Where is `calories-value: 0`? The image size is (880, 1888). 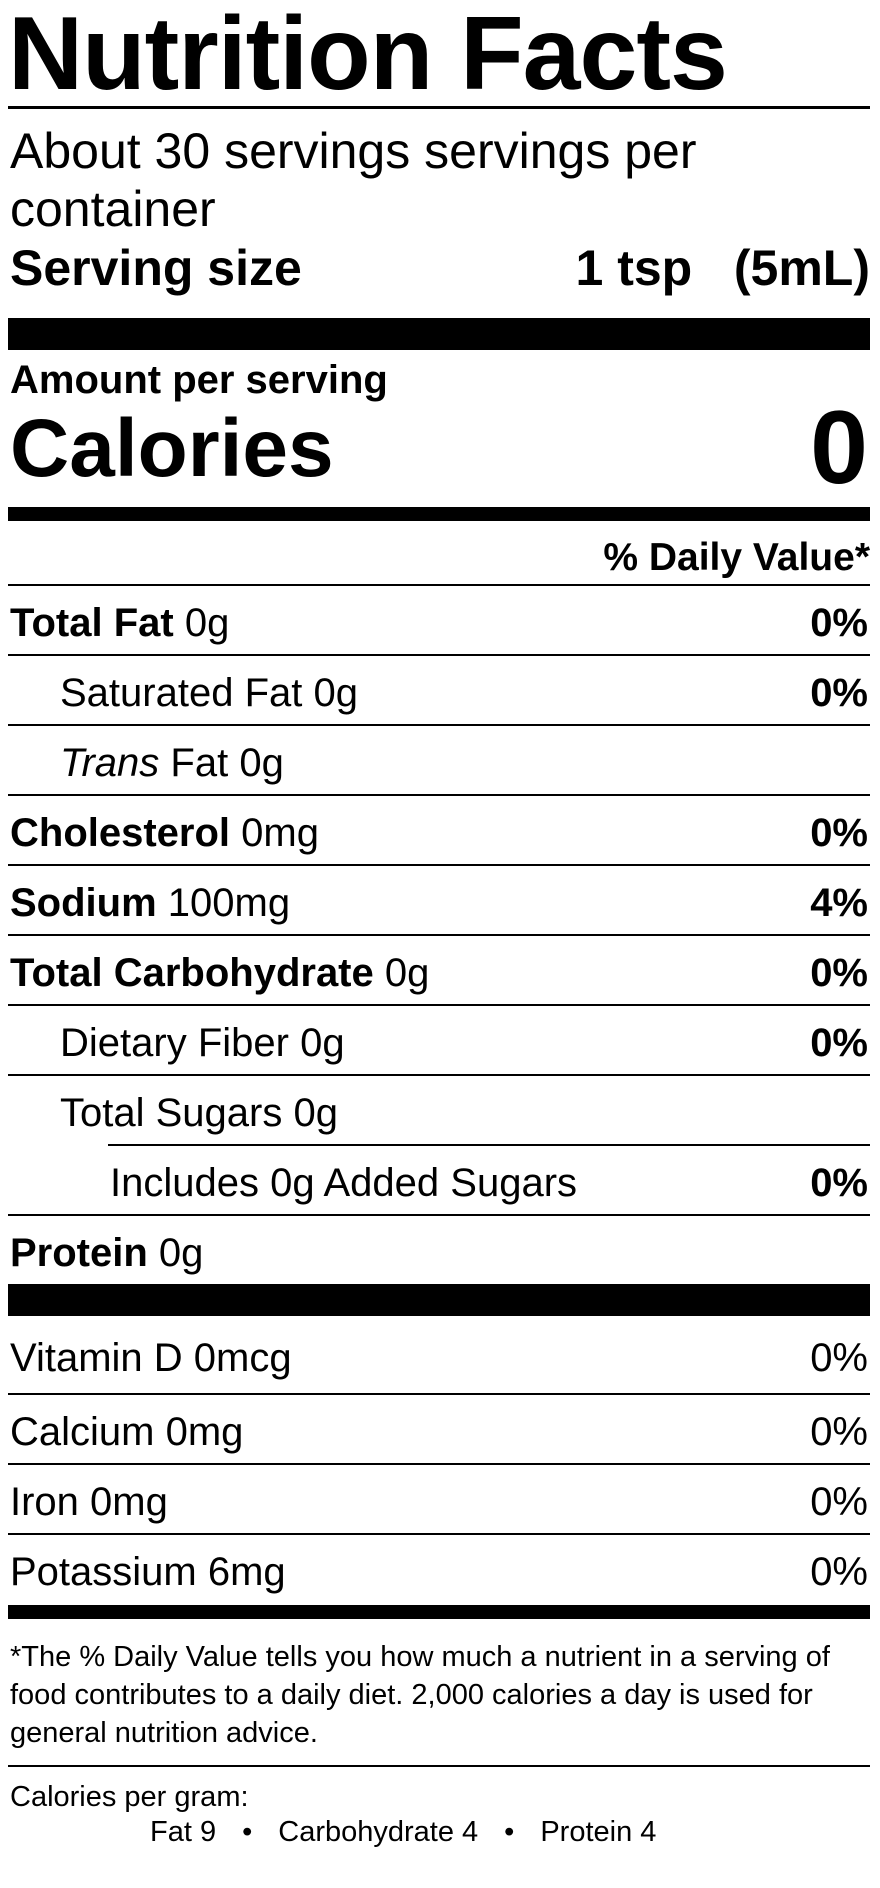
calories-value: 0 is located at coordinates (839, 448).